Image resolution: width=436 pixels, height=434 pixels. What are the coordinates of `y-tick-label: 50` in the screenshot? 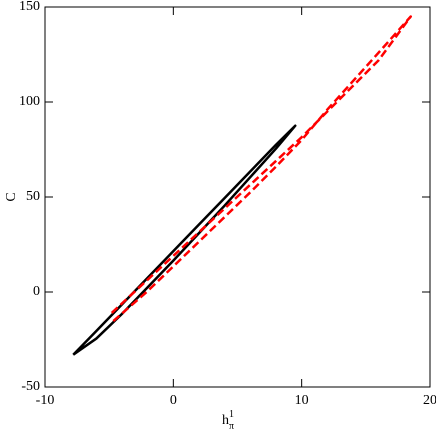 It's located at (33, 196).